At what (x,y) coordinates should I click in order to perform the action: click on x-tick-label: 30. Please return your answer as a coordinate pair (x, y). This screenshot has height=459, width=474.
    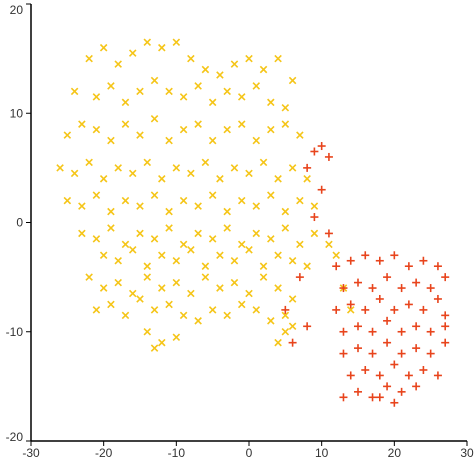
    Looking at the image, I should click on (467, 452).